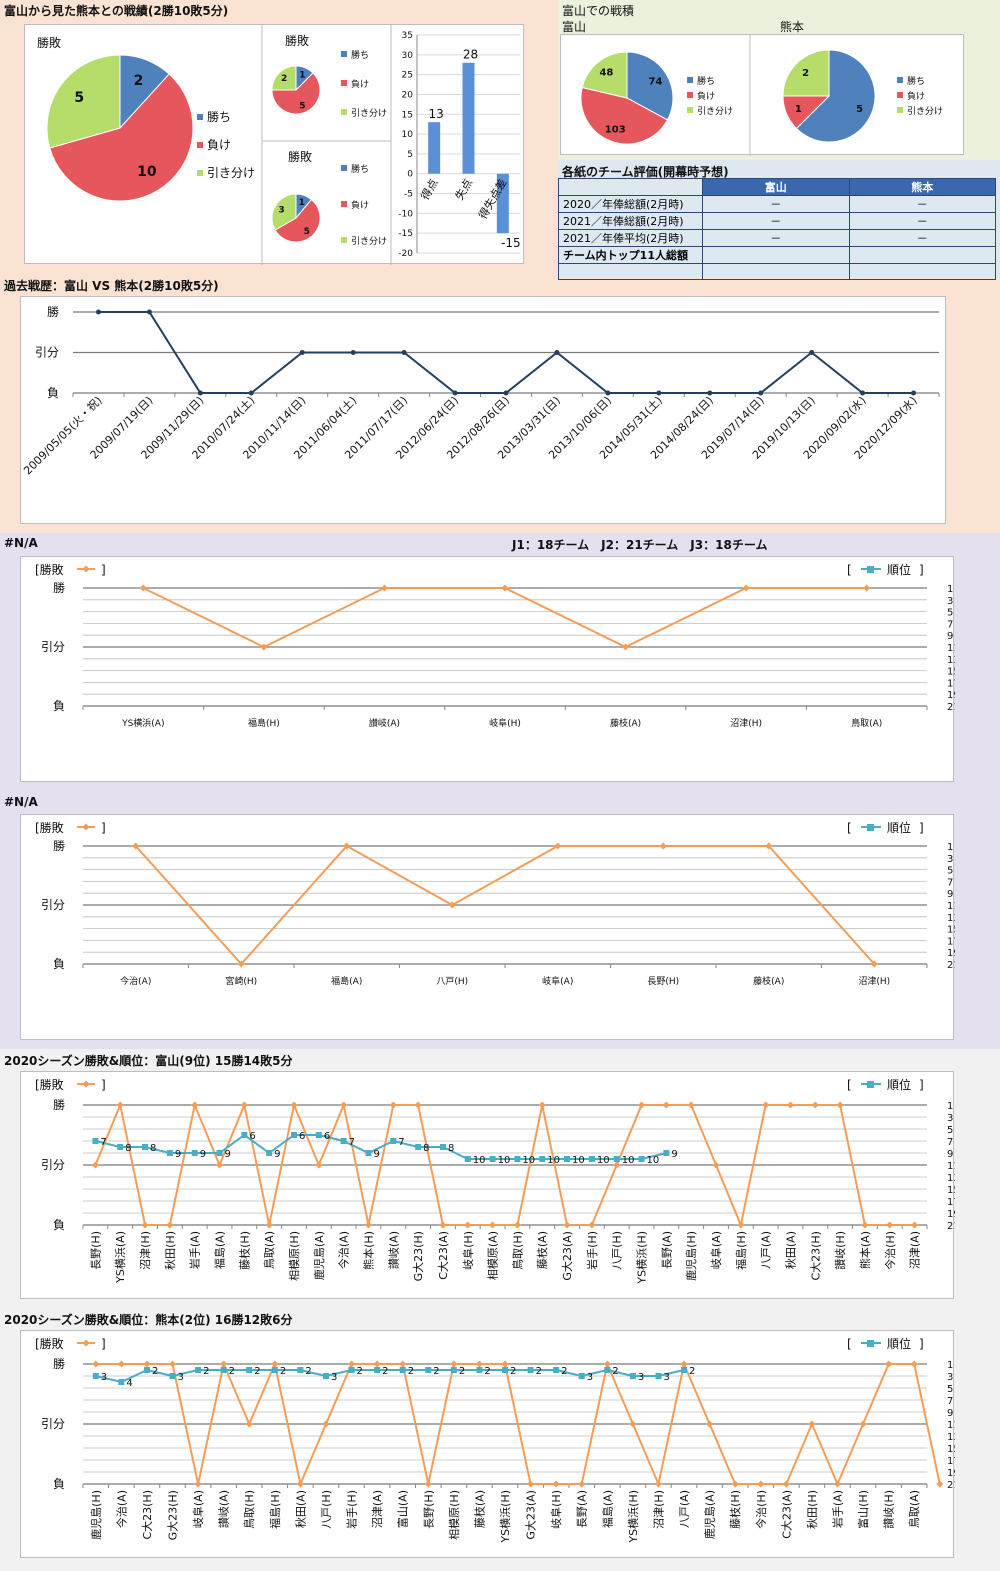  I want to click on rank-tick-label: 19, so click(951, 1214).